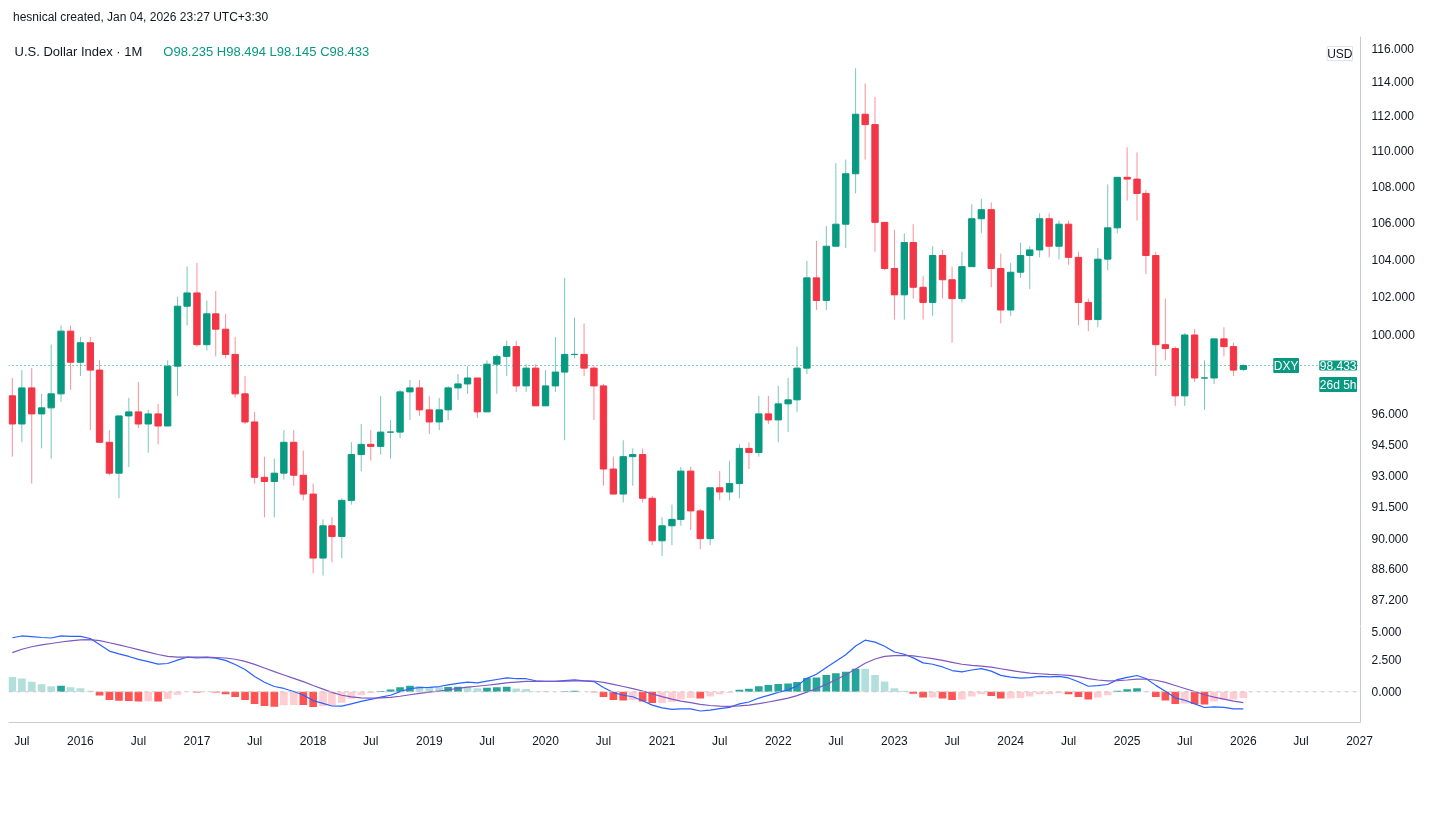 Image resolution: width=1430 pixels, height=815 pixels. What do you see at coordinates (1393, 222) in the screenshot?
I see `y-tick-label: 106.000` at bounding box center [1393, 222].